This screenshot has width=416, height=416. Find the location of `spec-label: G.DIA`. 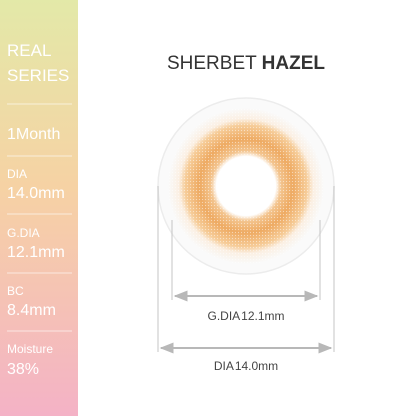

spec-label: G.DIA is located at coordinates (23, 233).